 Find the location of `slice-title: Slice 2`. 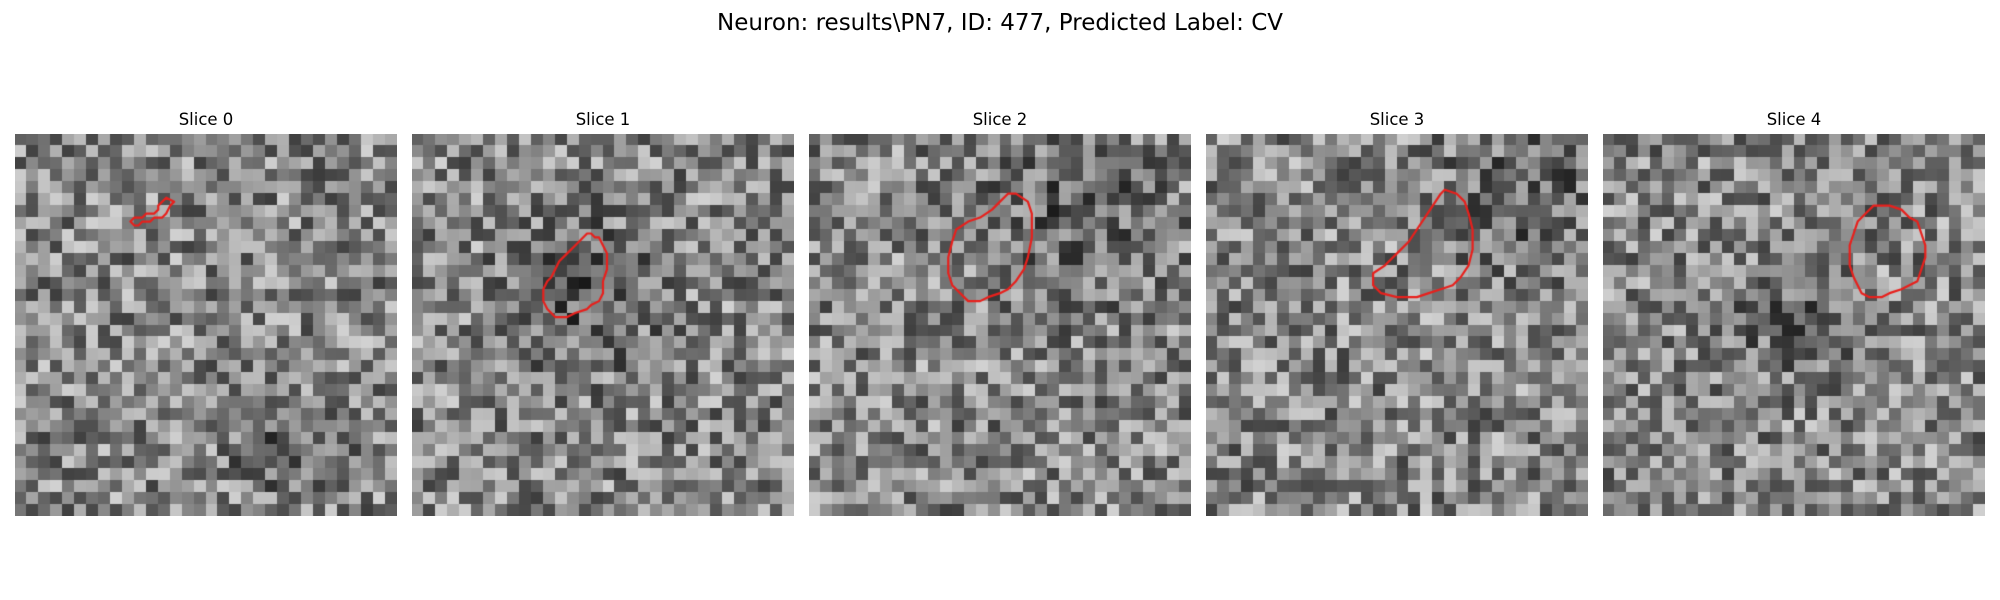

slice-title: Slice 2 is located at coordinates (1000, 120).